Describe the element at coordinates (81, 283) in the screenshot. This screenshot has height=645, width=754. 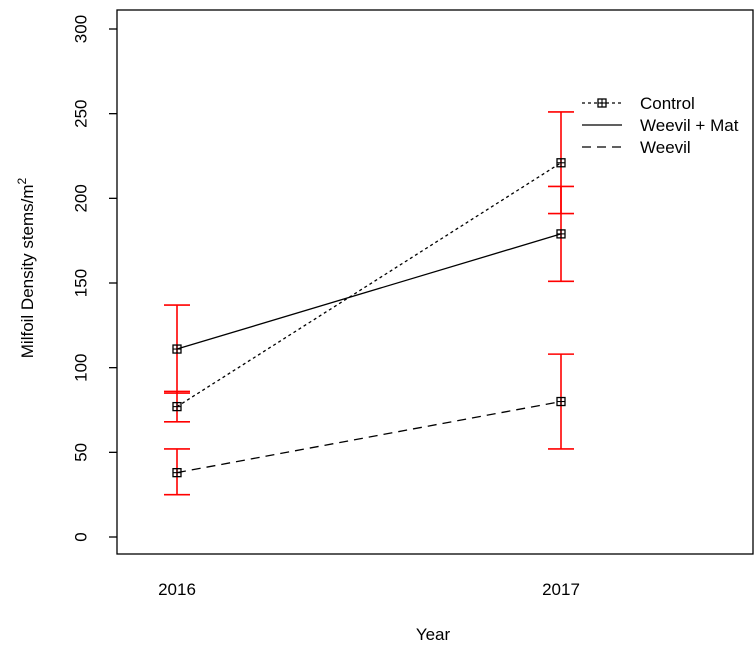
I see `y-tick-label: 150` at that location.